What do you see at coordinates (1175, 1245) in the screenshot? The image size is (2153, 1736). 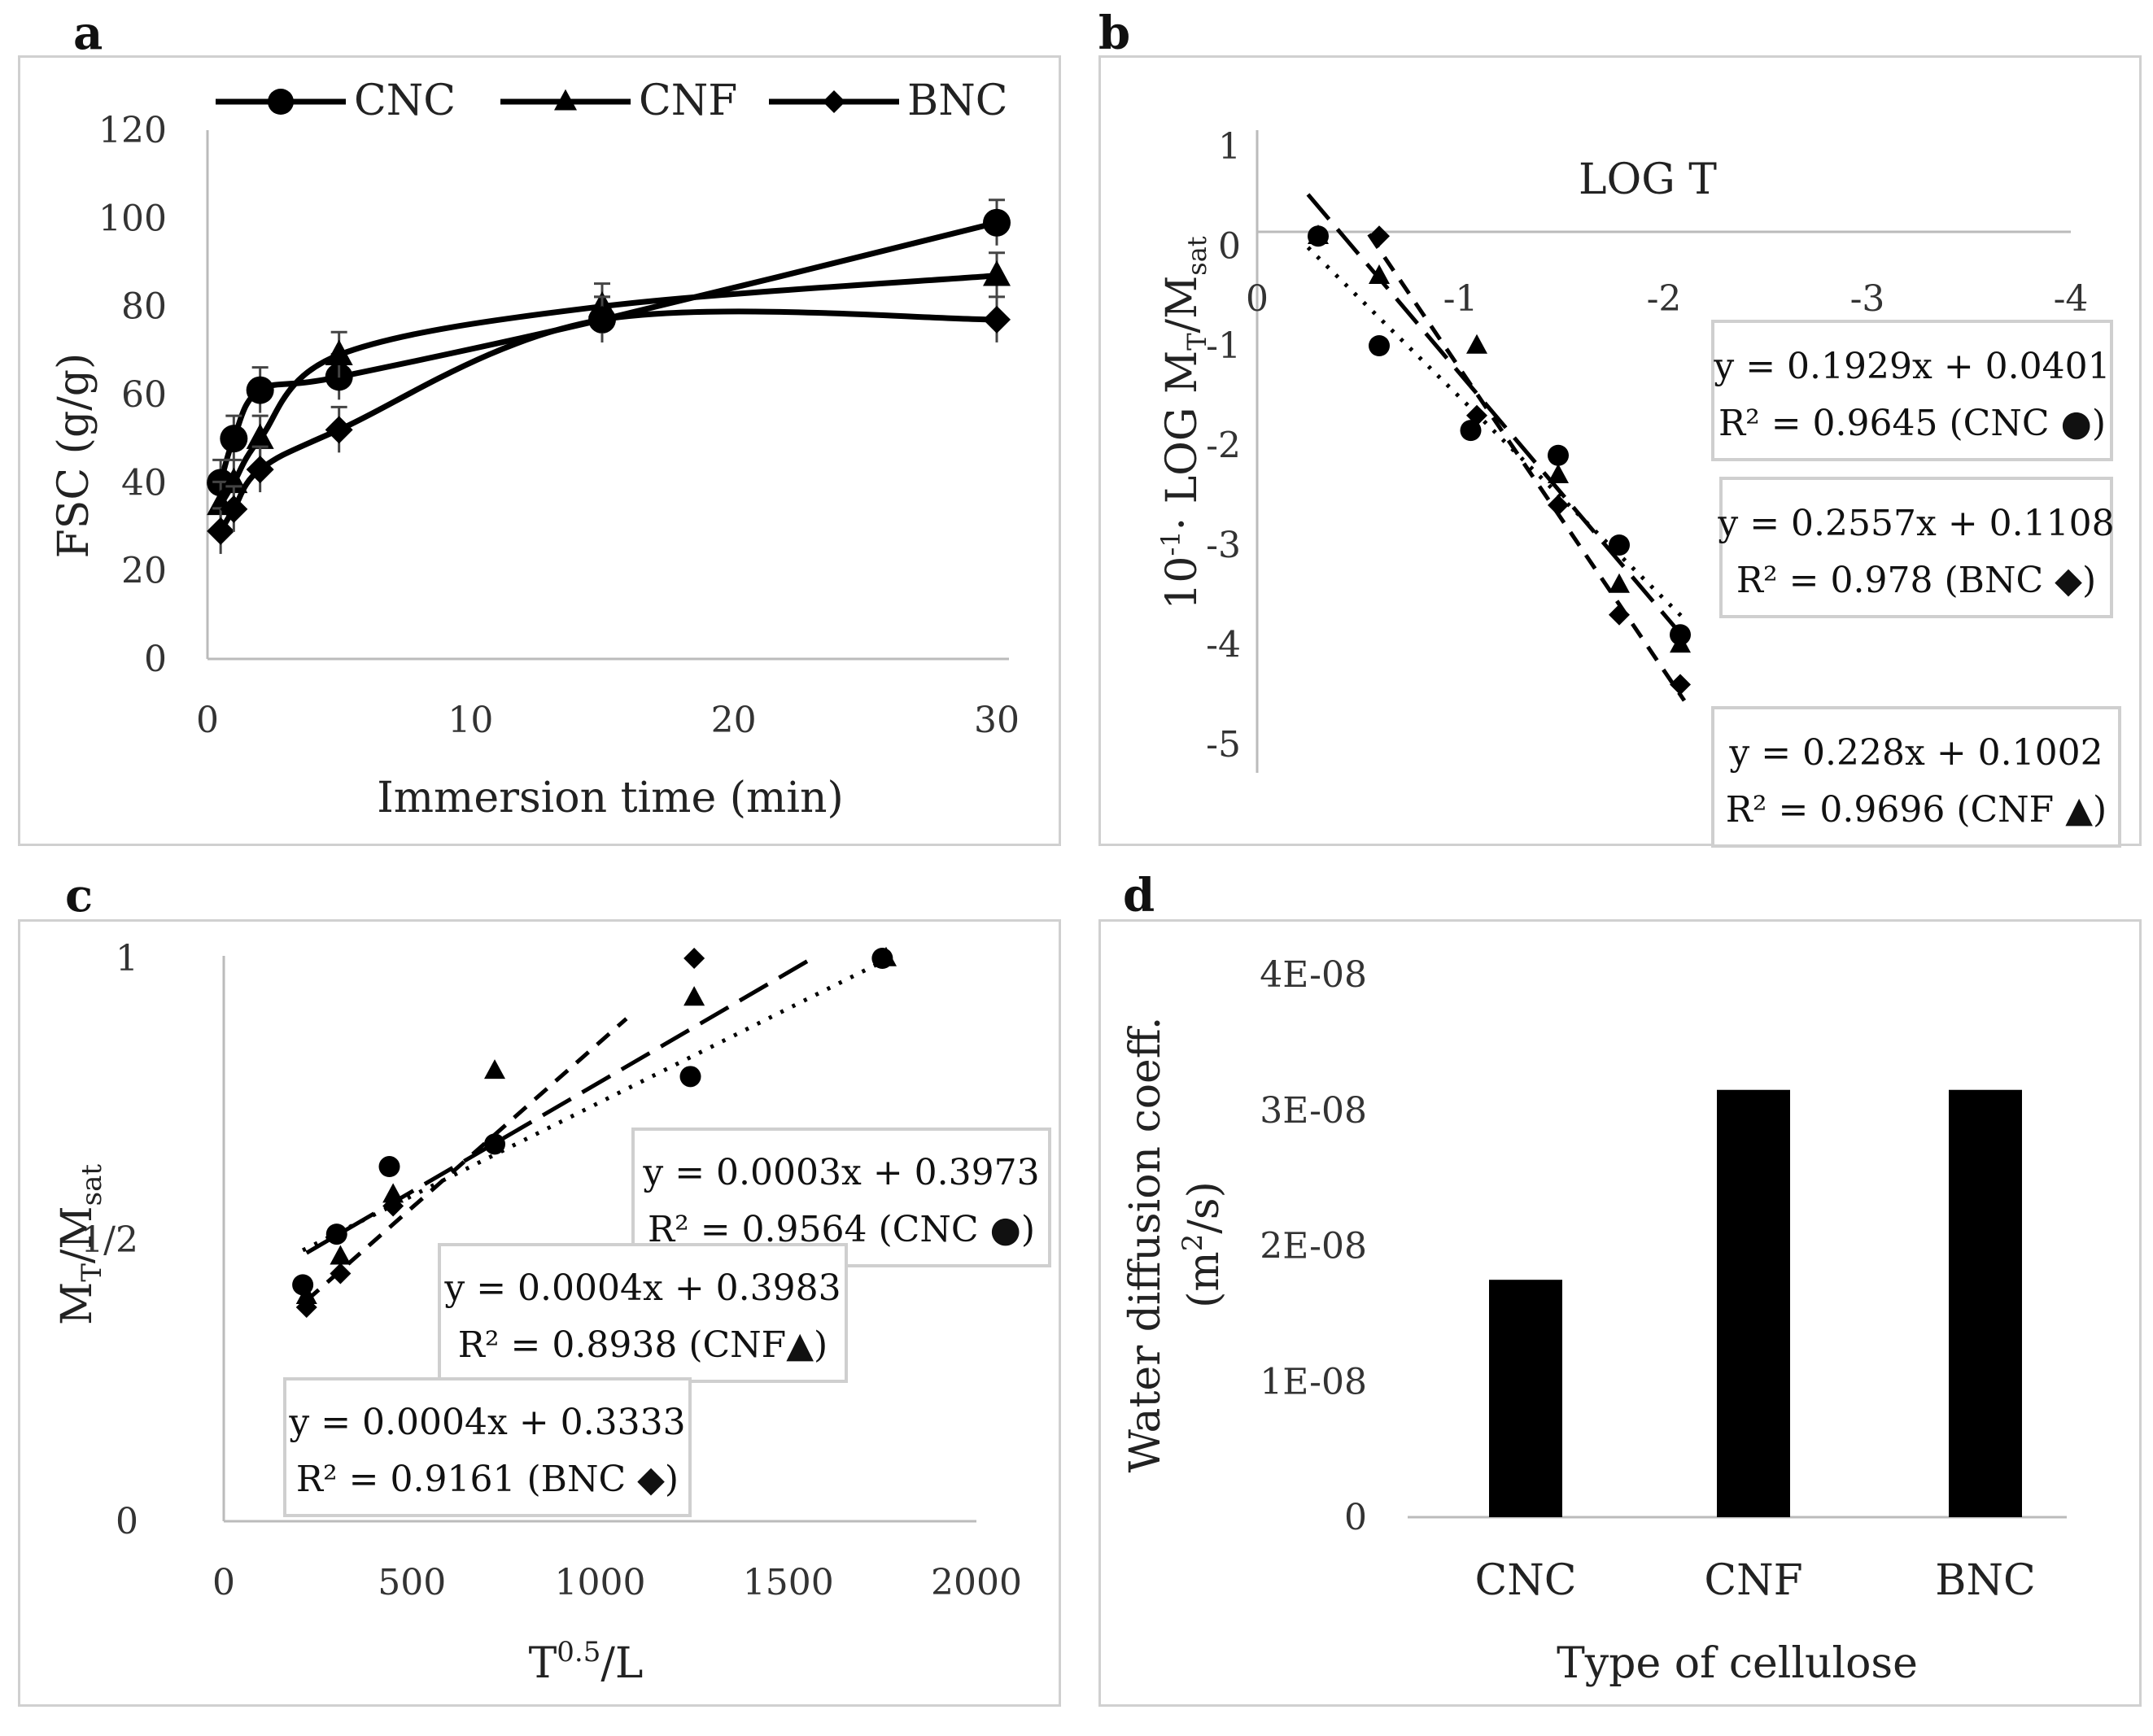 I see `chart-d-ylabel: Water diffusion coeff. (m2/s)` at bounding box center [1175, 1245].